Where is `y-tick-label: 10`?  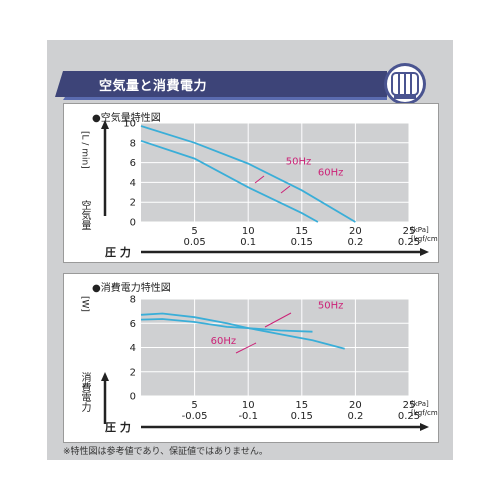 y-tick-label: 10 is located at coordinates (129, 124).